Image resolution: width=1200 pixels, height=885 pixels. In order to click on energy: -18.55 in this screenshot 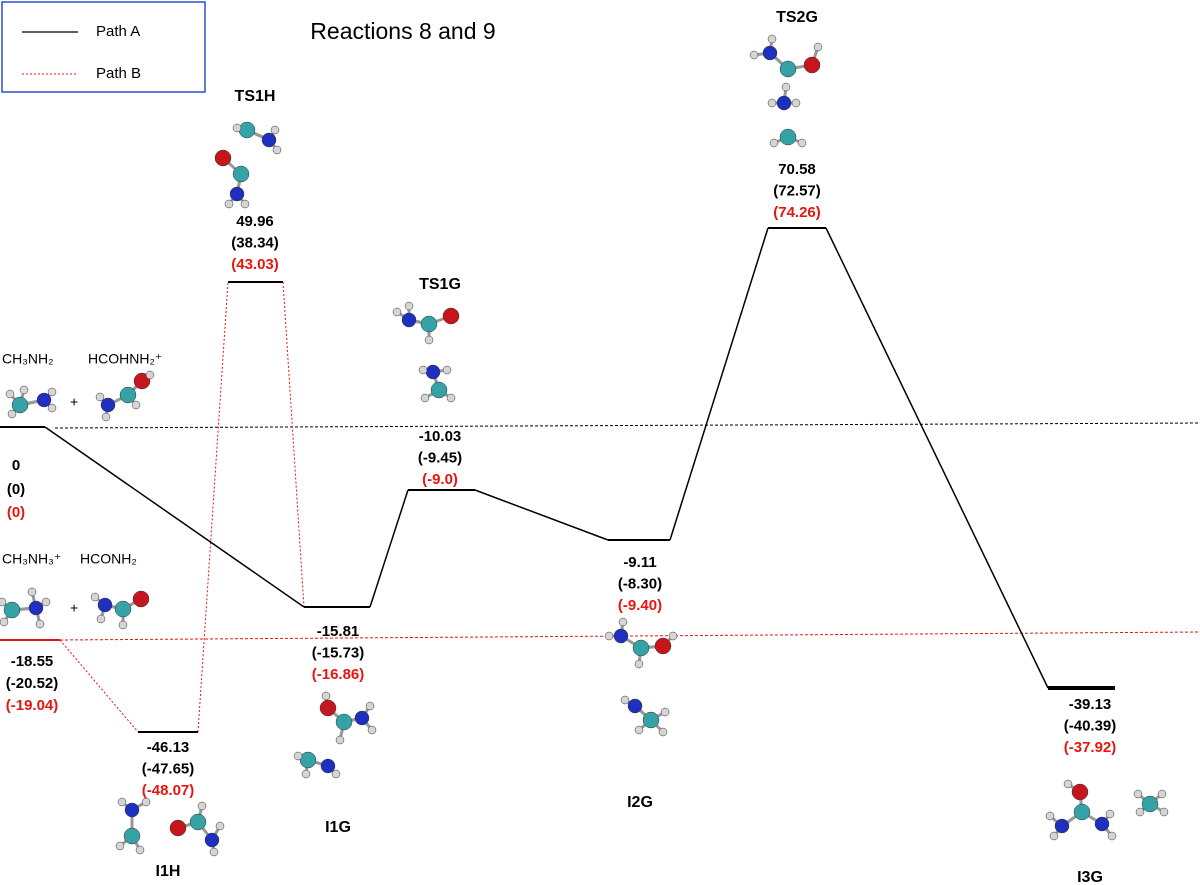, I will do `click(32, 661)`.